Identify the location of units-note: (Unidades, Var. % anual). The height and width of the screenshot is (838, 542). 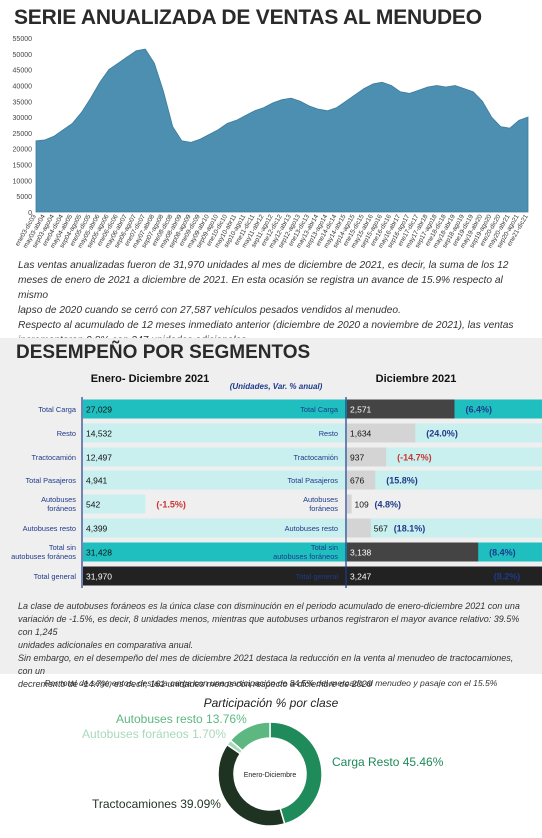
(276, 386).